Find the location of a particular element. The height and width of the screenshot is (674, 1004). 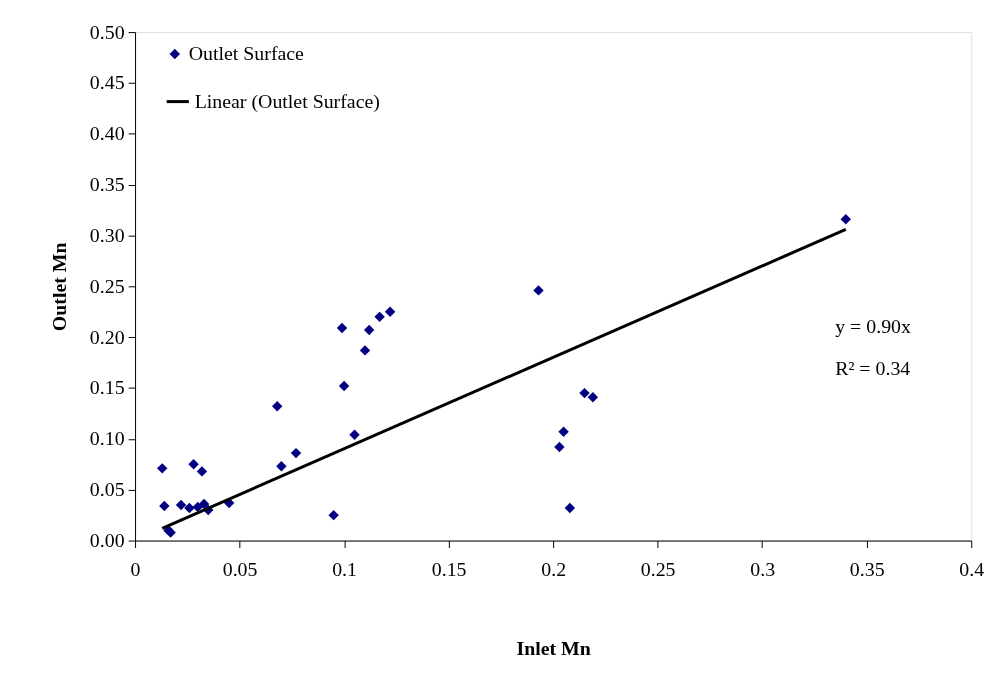

x-tick-label: 0.1 is located at coordinates (345, 568).